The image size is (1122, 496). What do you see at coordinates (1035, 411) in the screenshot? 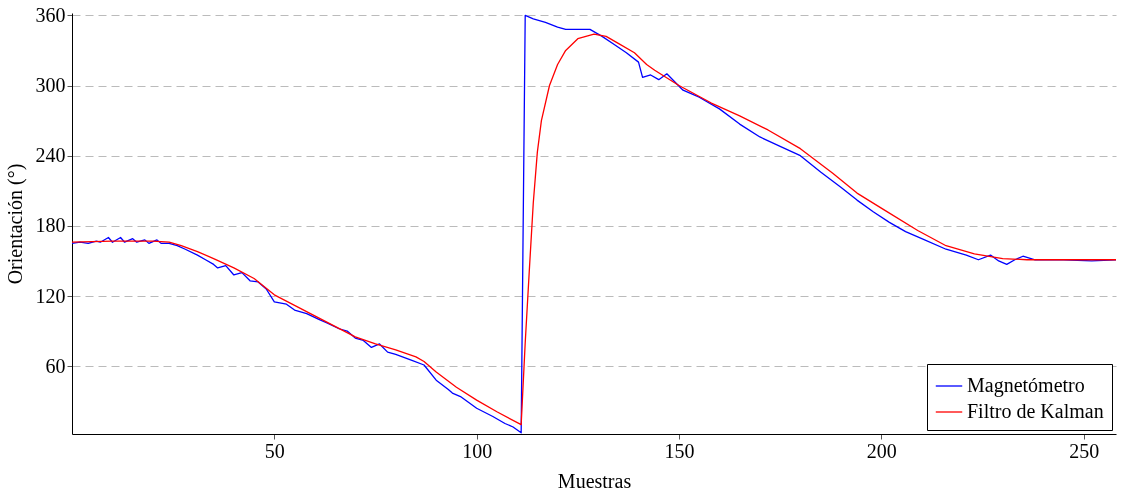
I see `legend-label: Filtro de Kalman` at bounding box center [1035, 411].